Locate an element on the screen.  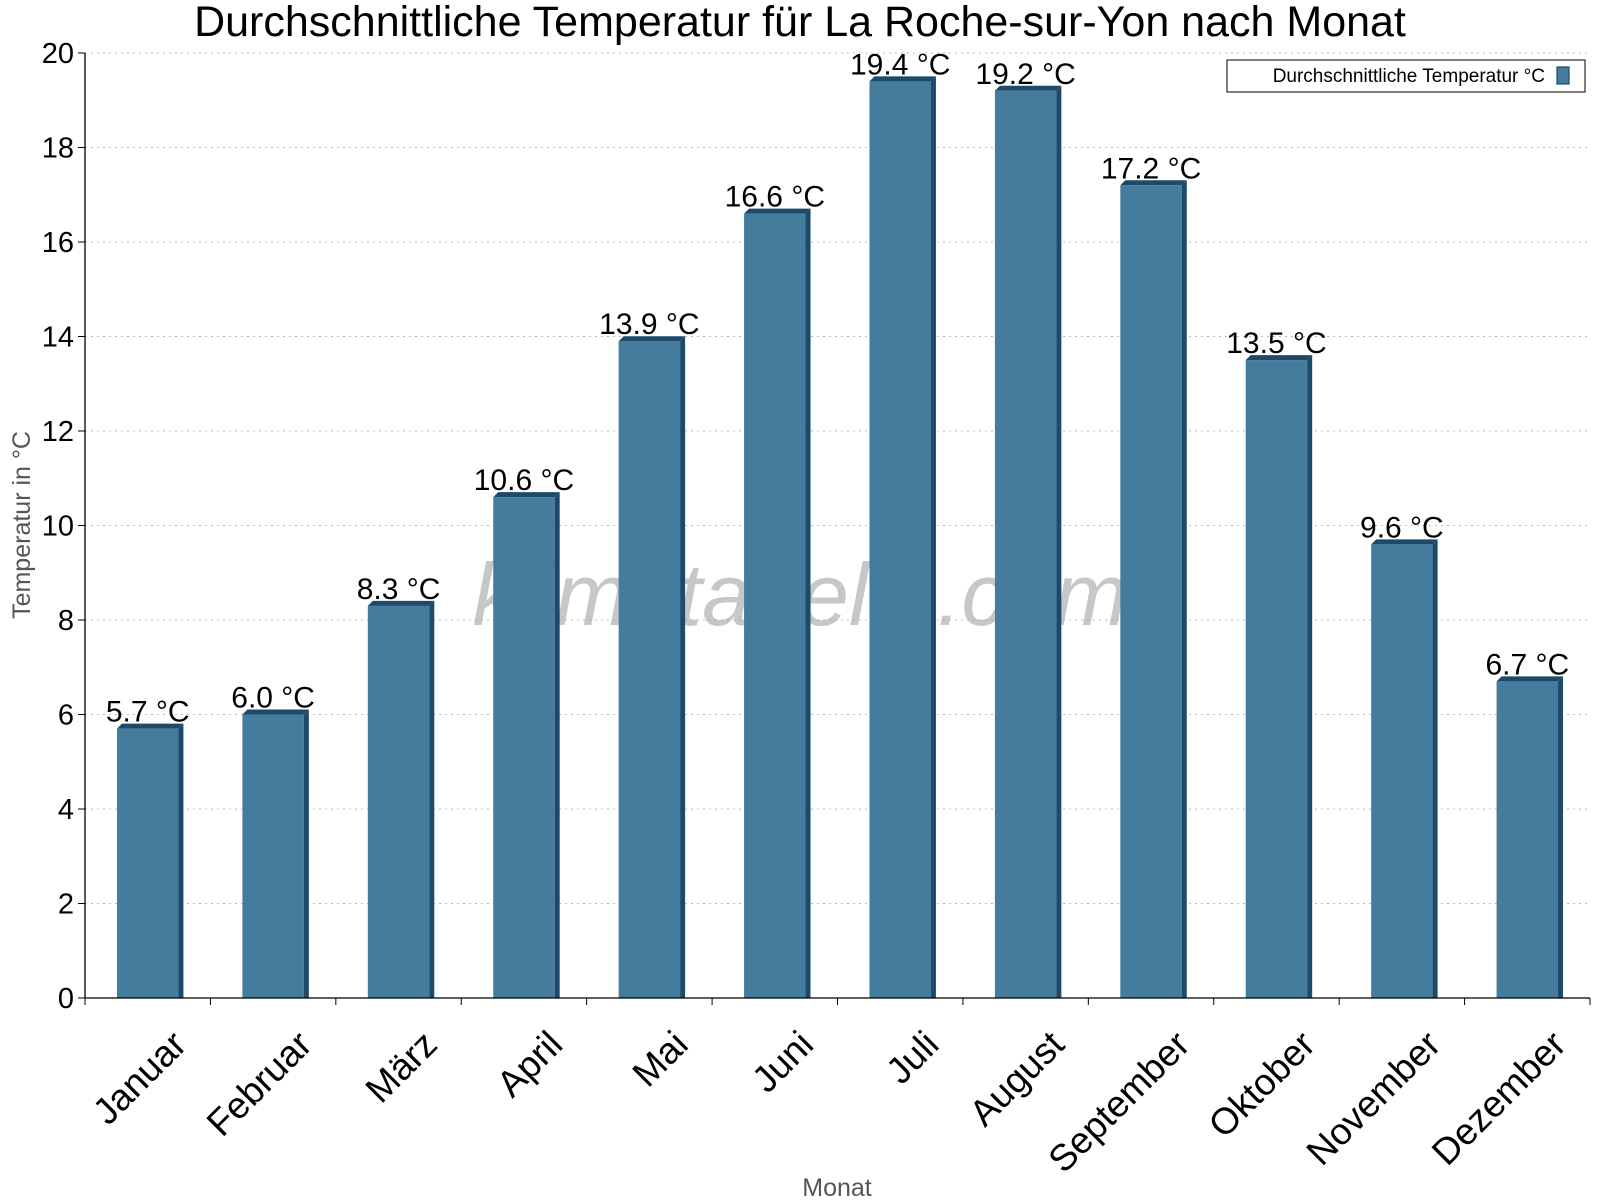
x-tick-label: Januar is located at coordinates (139, 1077).